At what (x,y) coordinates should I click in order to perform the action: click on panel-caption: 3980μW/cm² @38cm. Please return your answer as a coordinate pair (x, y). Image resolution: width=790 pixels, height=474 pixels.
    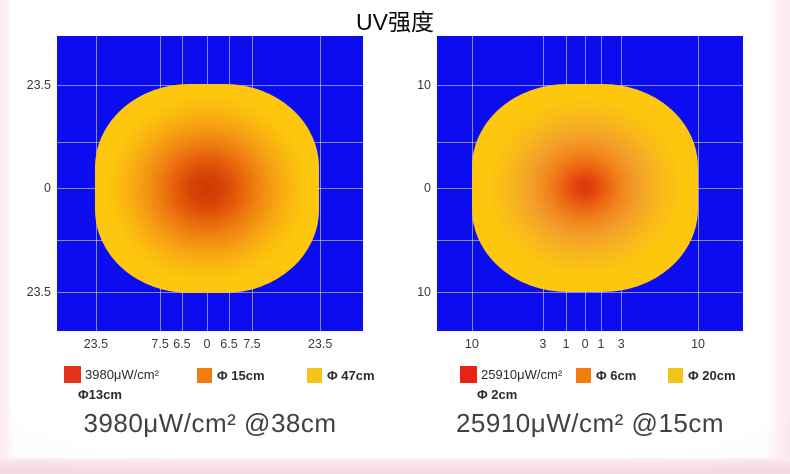
    Looking at the image, I should click on (210, 423).